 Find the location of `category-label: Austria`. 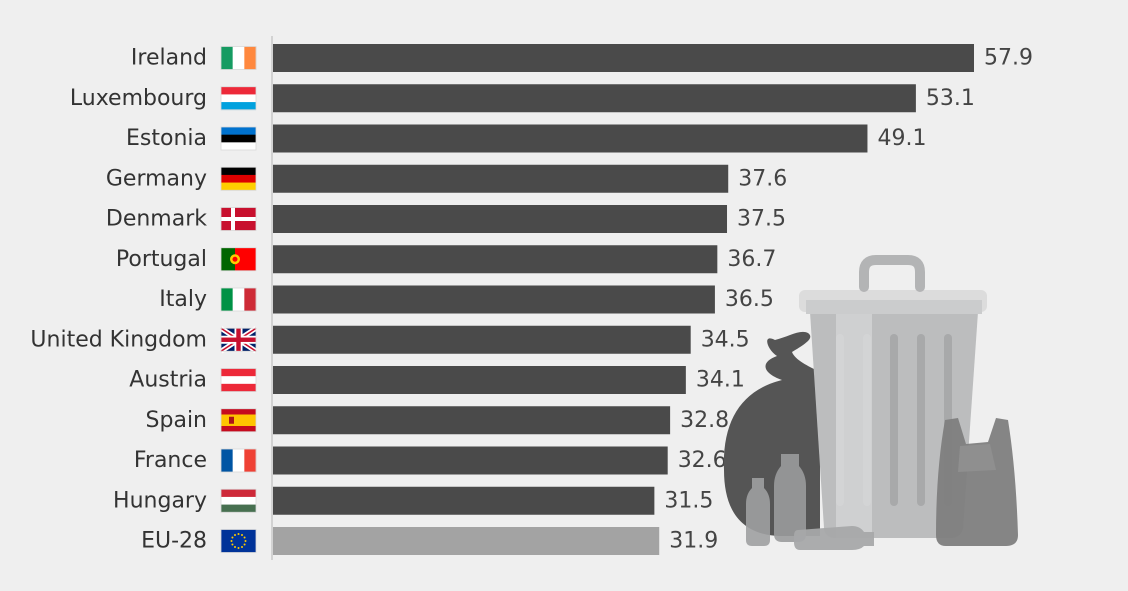

category-label: Austria is located at coordinates (168, 380).